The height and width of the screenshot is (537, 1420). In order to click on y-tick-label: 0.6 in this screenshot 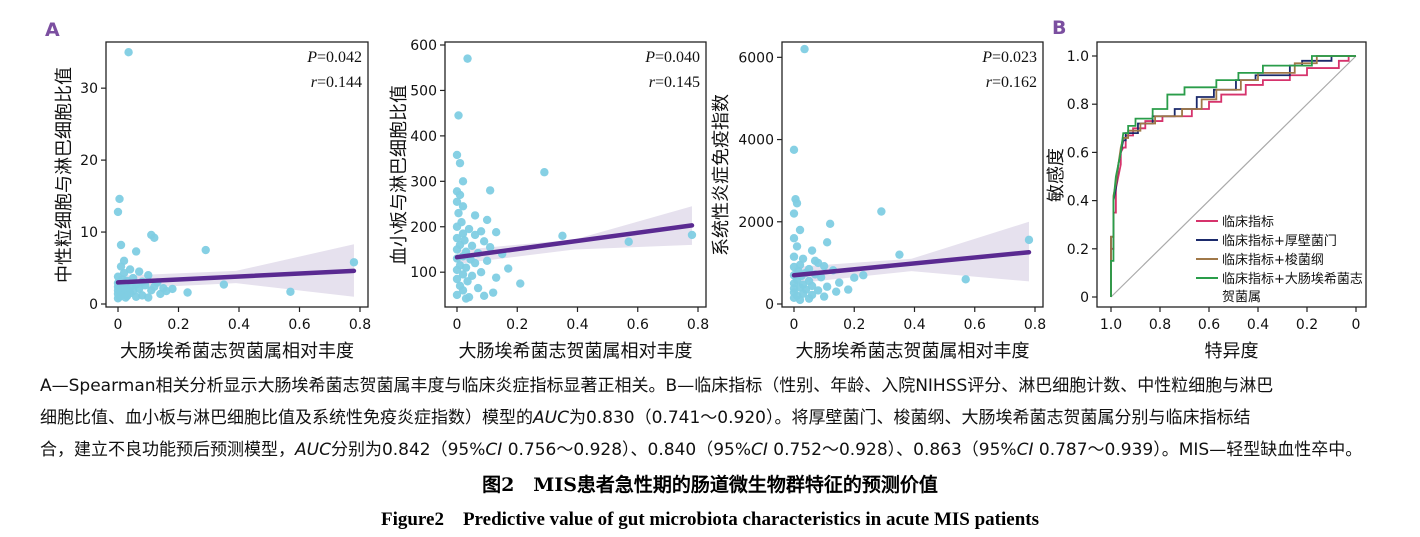, I will do `click(1078, 153)`.